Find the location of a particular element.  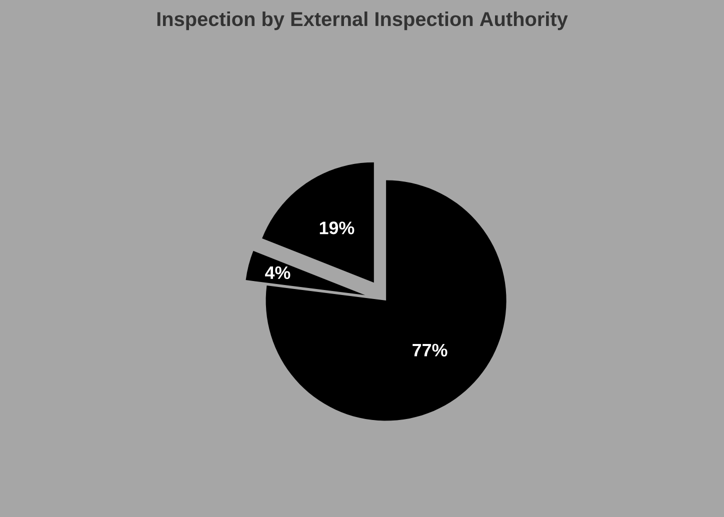

data-label: 4% is located at coordinates (277, 273).